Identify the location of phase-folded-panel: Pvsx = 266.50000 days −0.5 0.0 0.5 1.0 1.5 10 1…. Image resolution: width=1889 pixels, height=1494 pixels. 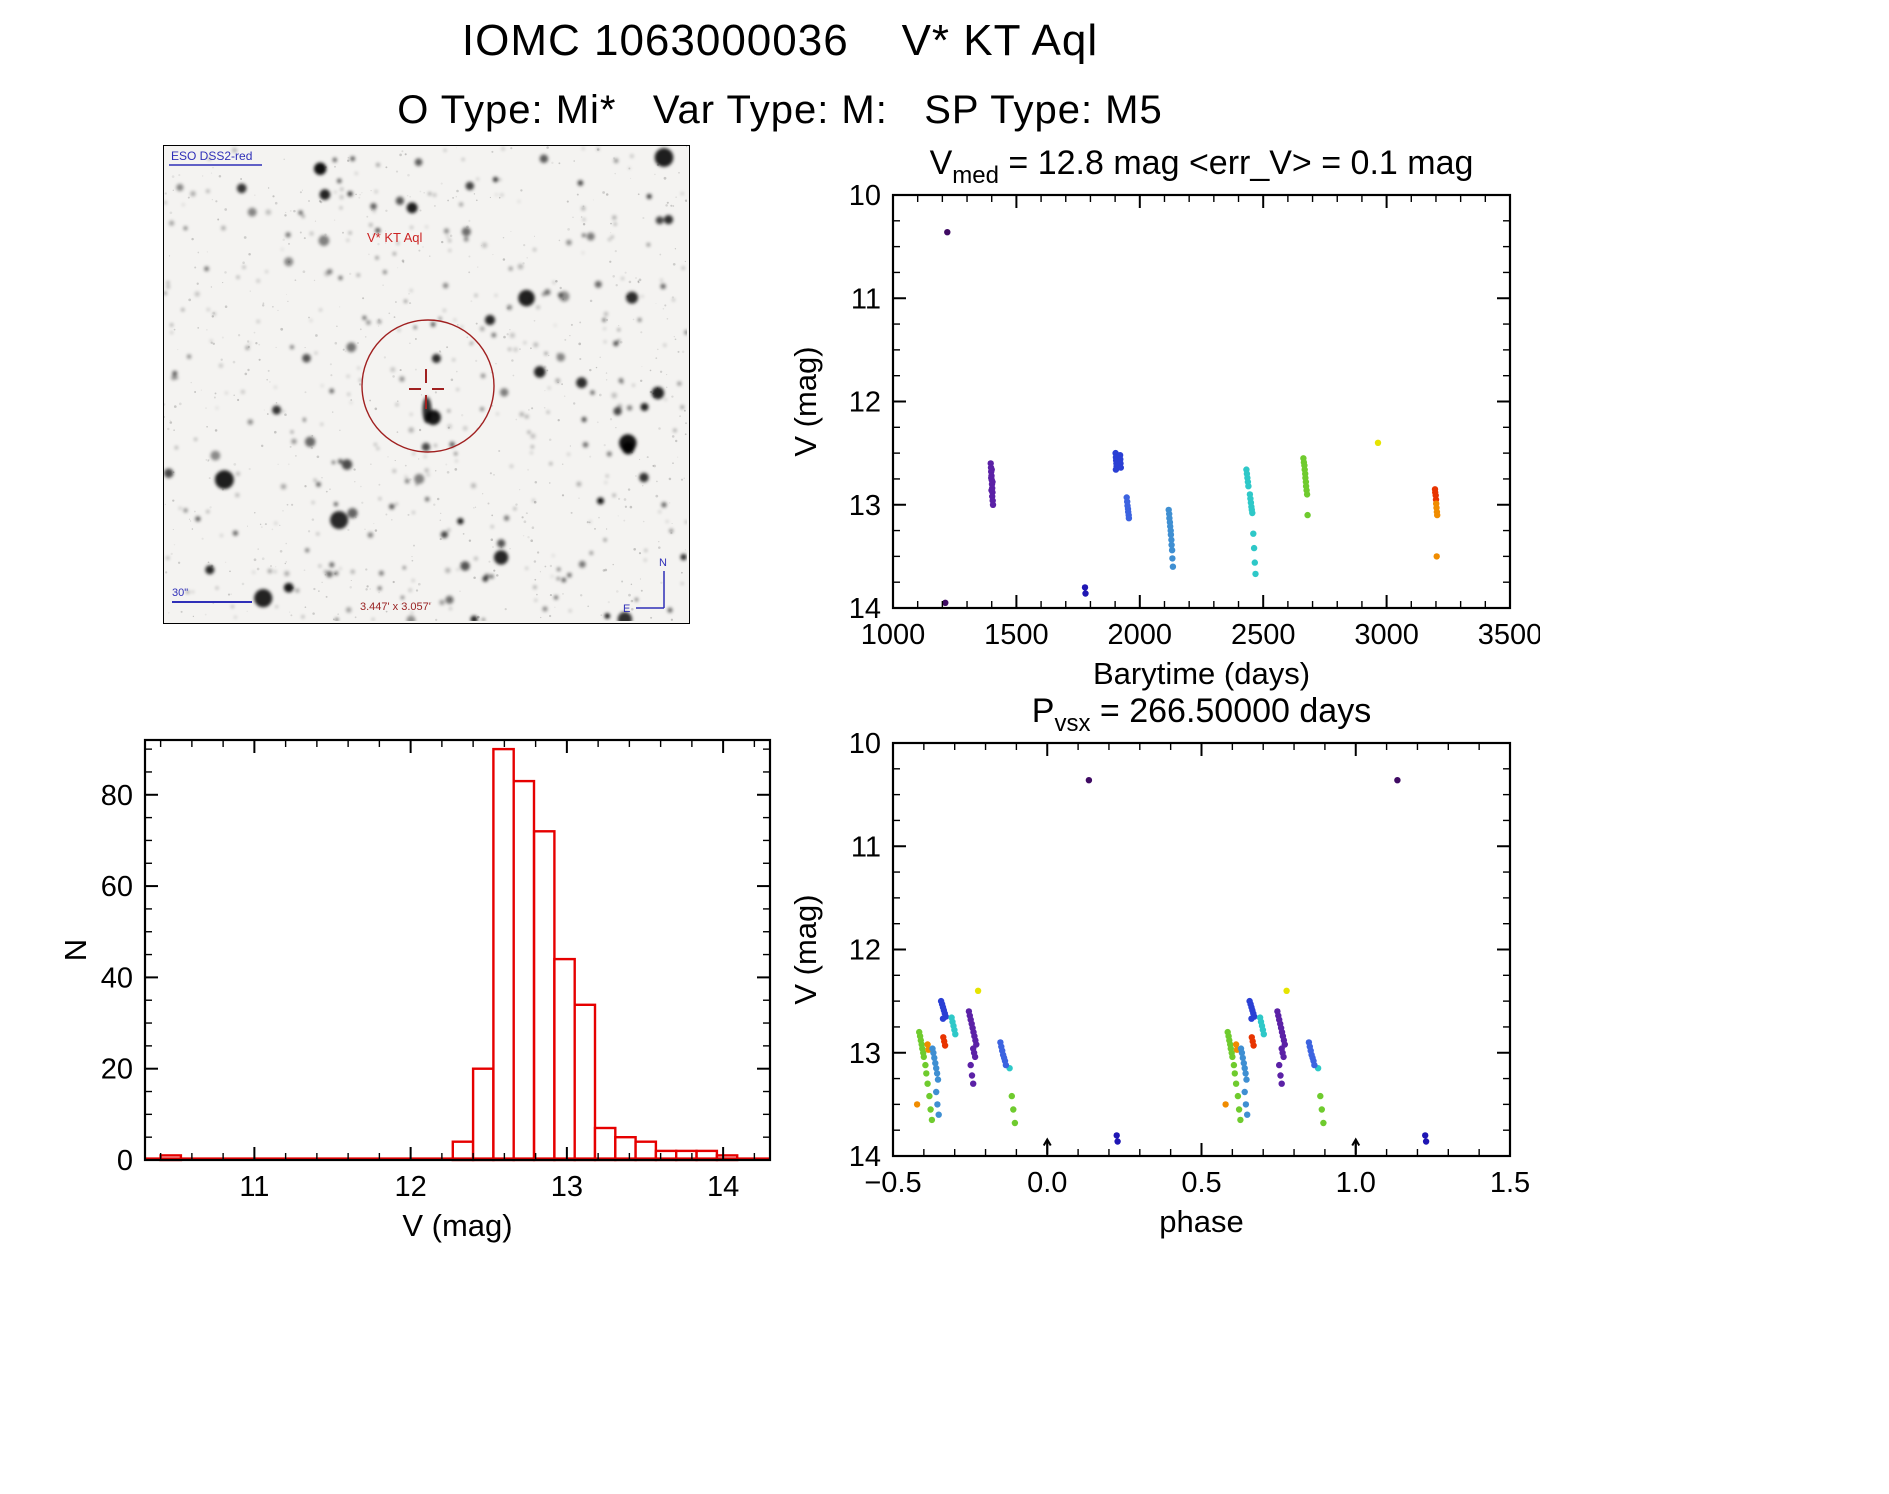
(1160, 965).